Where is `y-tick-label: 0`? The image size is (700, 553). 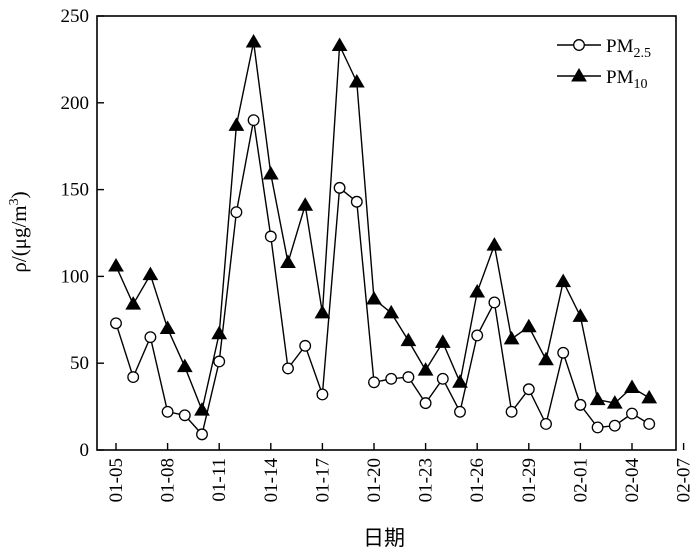 y-tick-label: 0 is located at coordinates (85, 450).